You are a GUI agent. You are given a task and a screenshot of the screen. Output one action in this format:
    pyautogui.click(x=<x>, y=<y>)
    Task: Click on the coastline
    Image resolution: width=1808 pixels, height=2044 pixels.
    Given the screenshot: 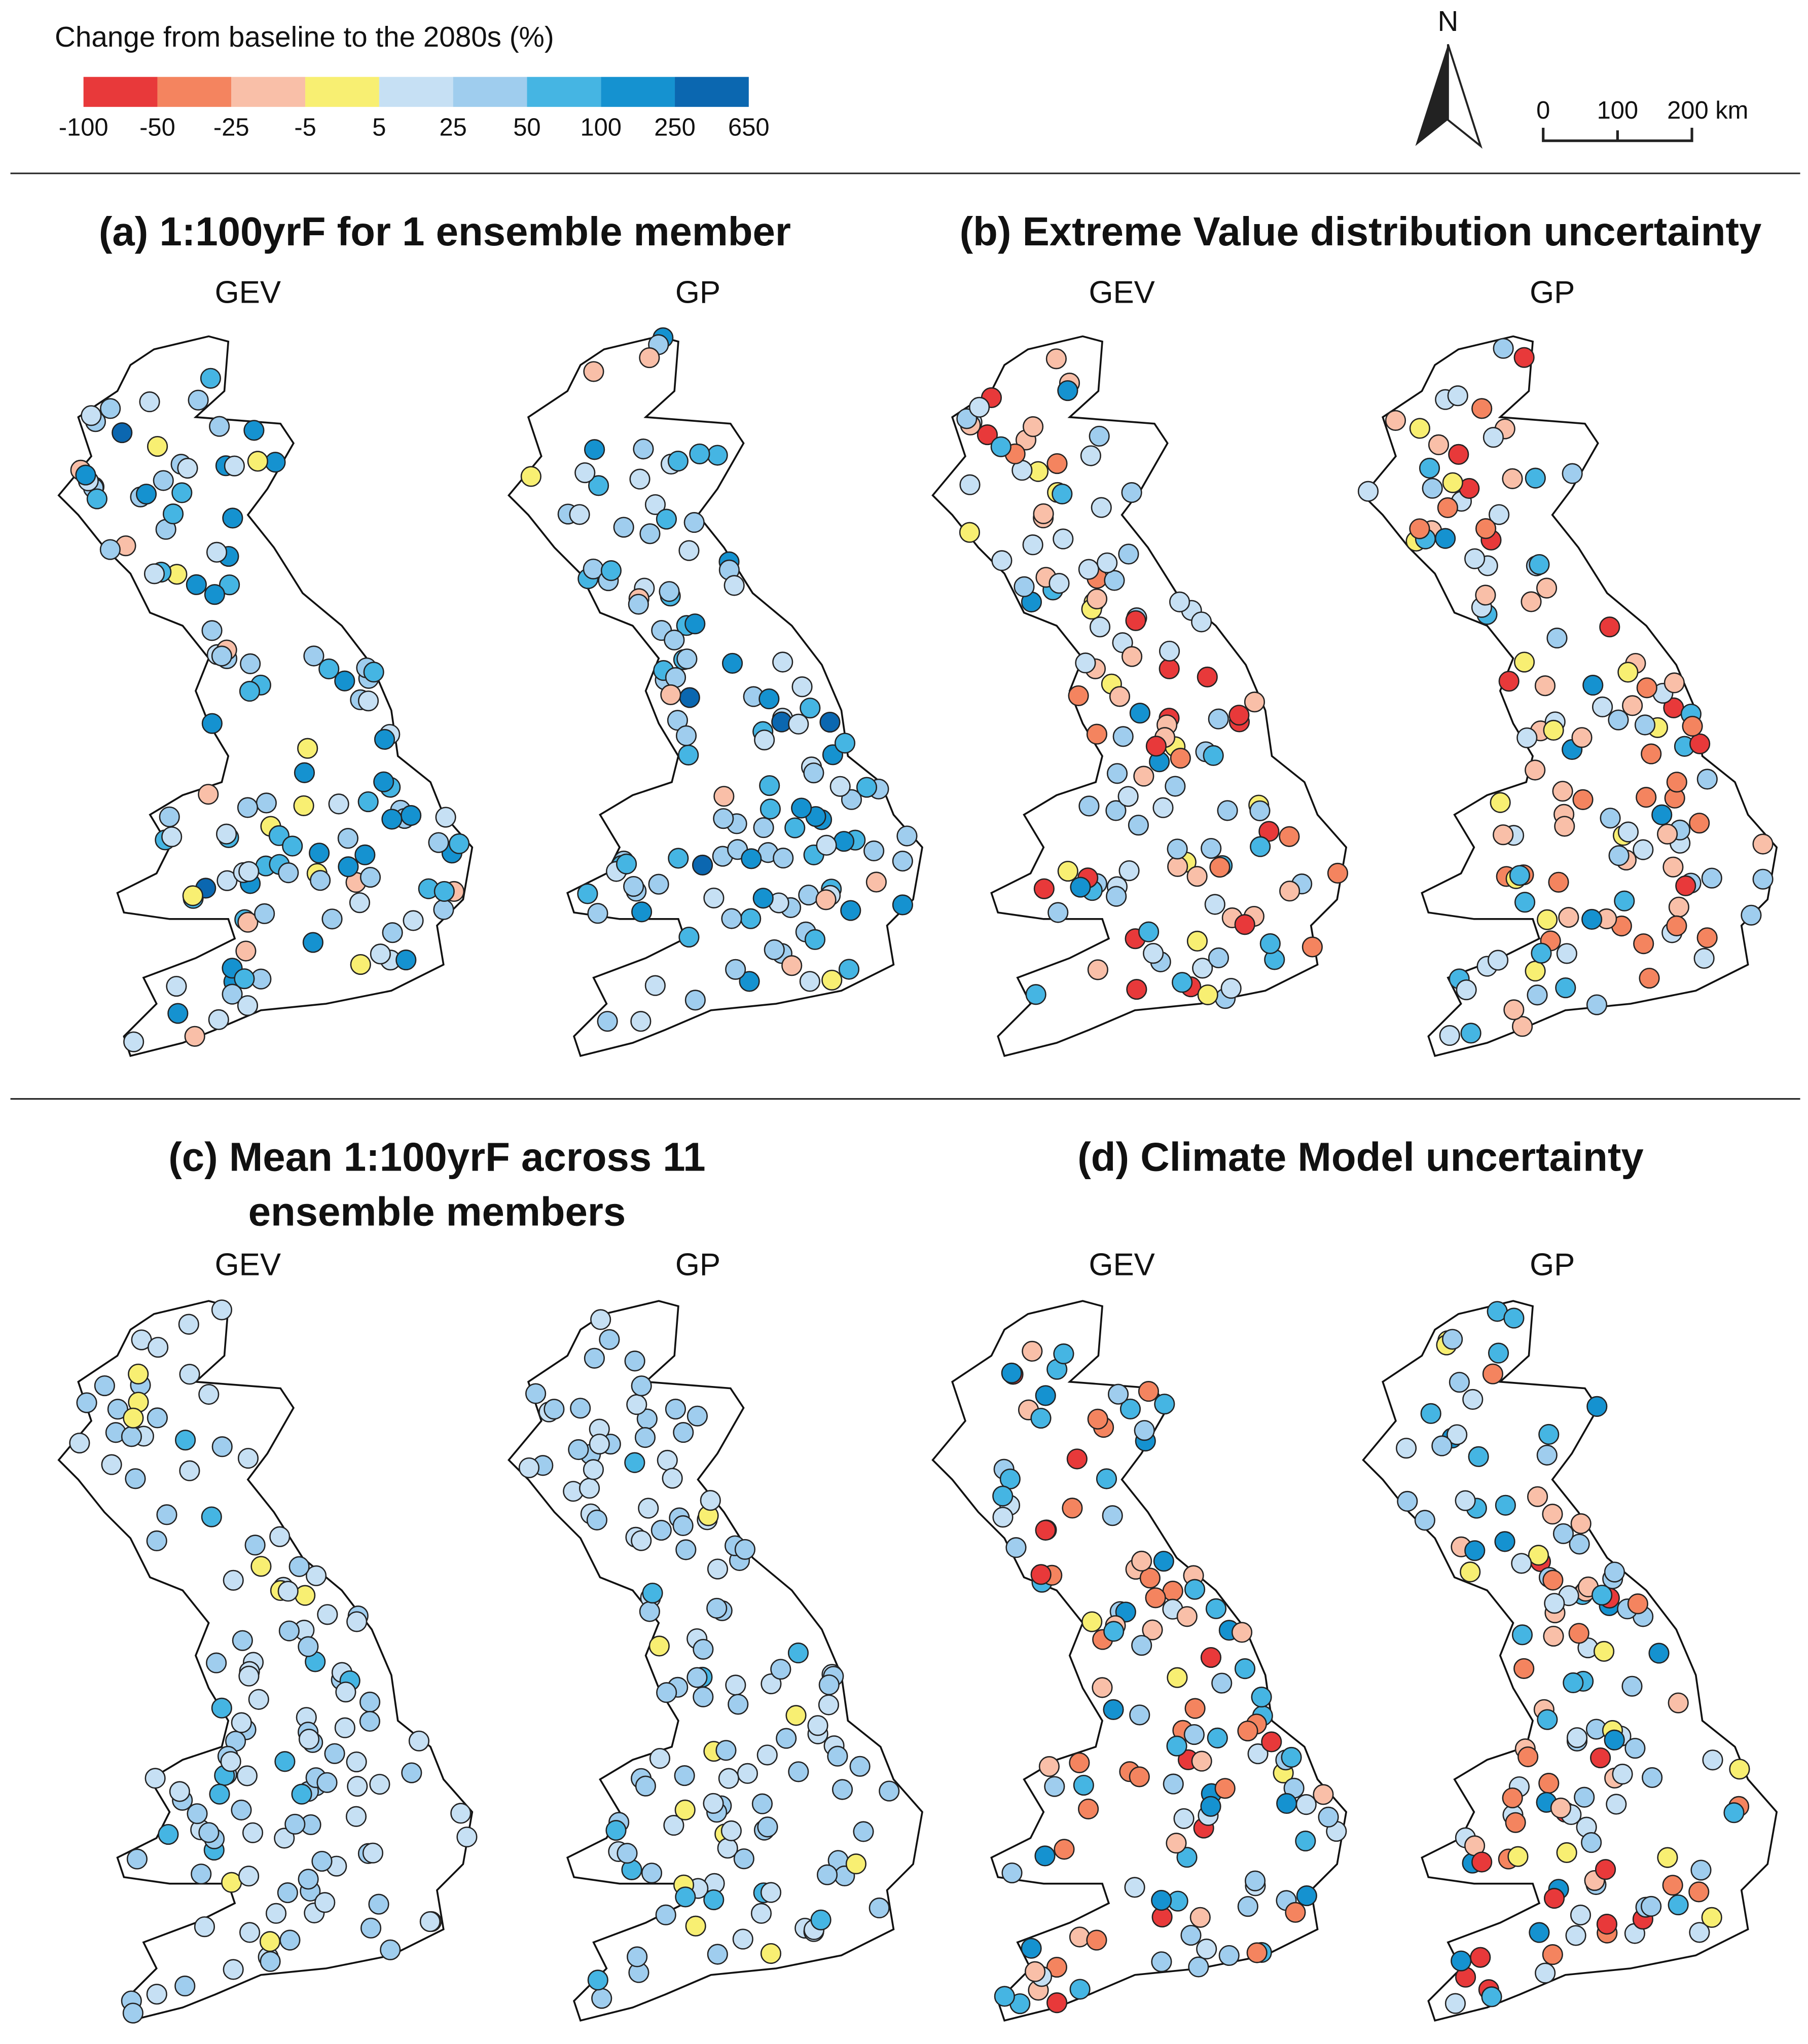 What is the action you would take?
    pyautogui.click(x=265, y=696)
    